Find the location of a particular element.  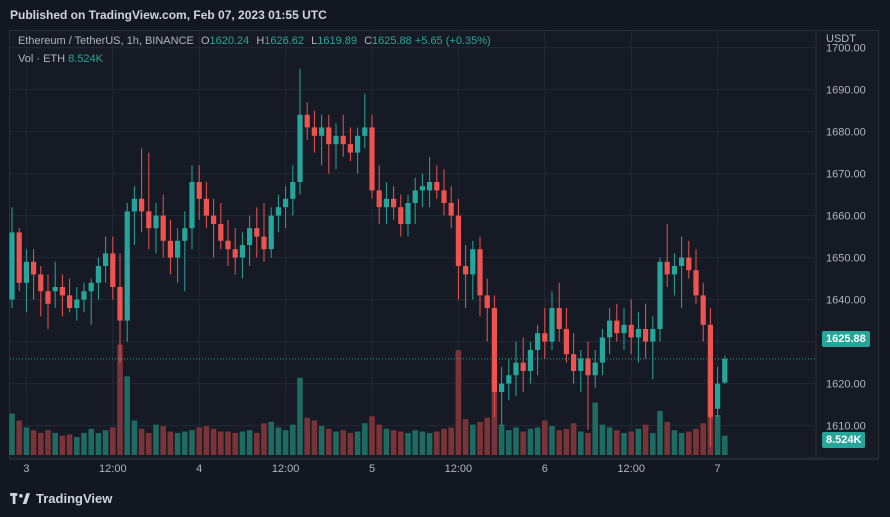

footer-brand: TradingView is located at coordinates (61, 498).